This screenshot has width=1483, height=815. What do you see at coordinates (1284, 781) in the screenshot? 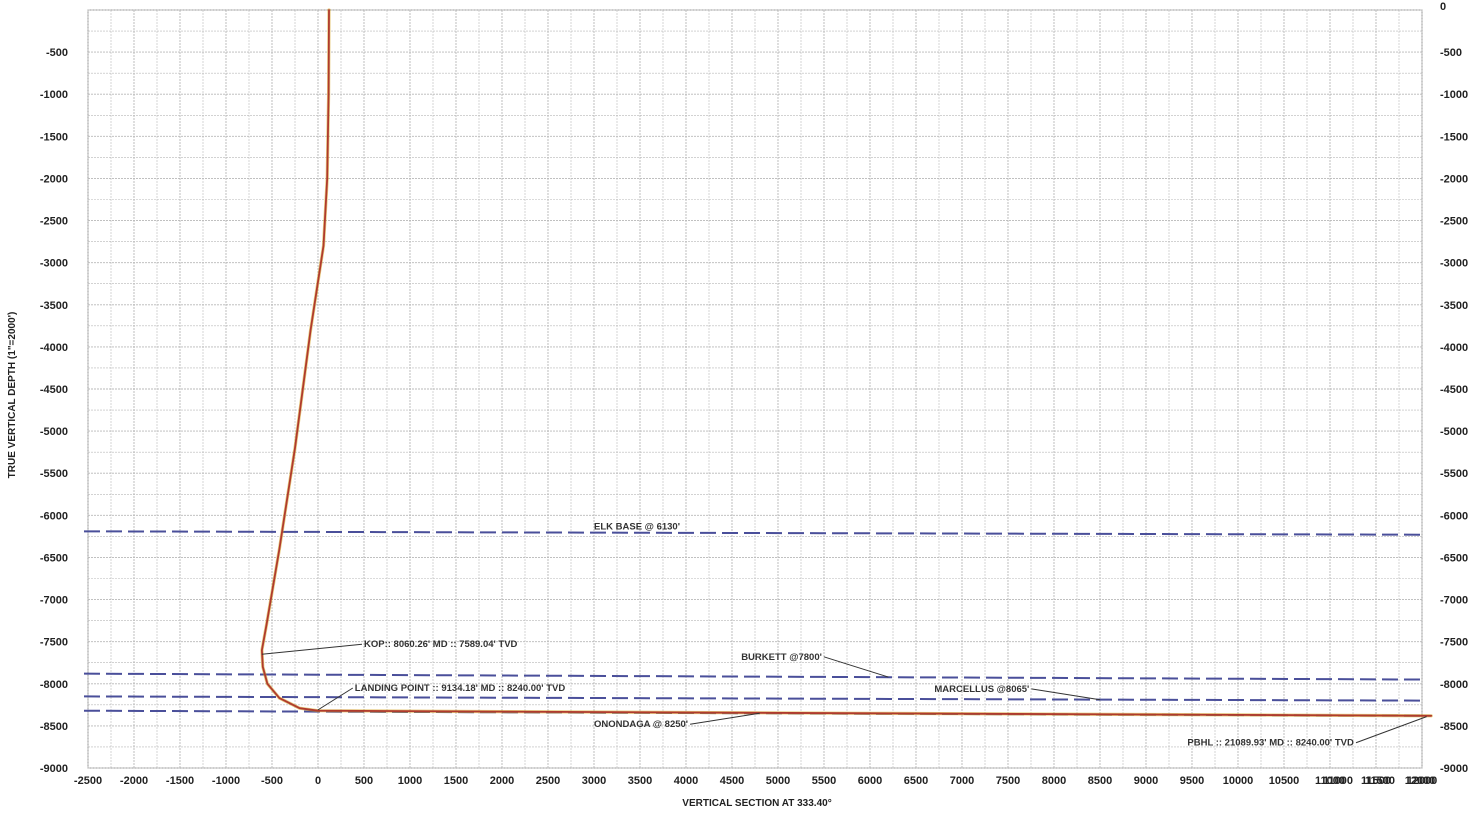
I see `x-tick-label: 10500` at bounding box center [1284, 781].